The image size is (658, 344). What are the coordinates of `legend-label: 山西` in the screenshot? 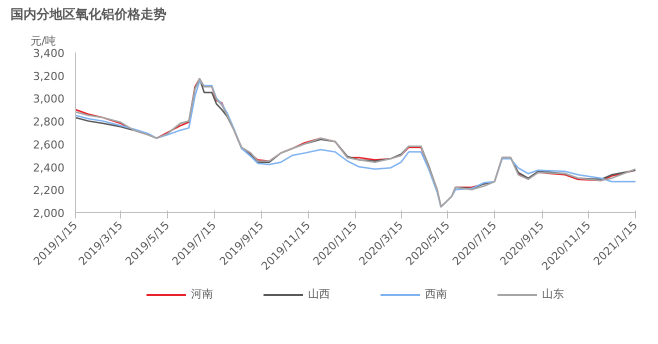 It's located at (319, 294).